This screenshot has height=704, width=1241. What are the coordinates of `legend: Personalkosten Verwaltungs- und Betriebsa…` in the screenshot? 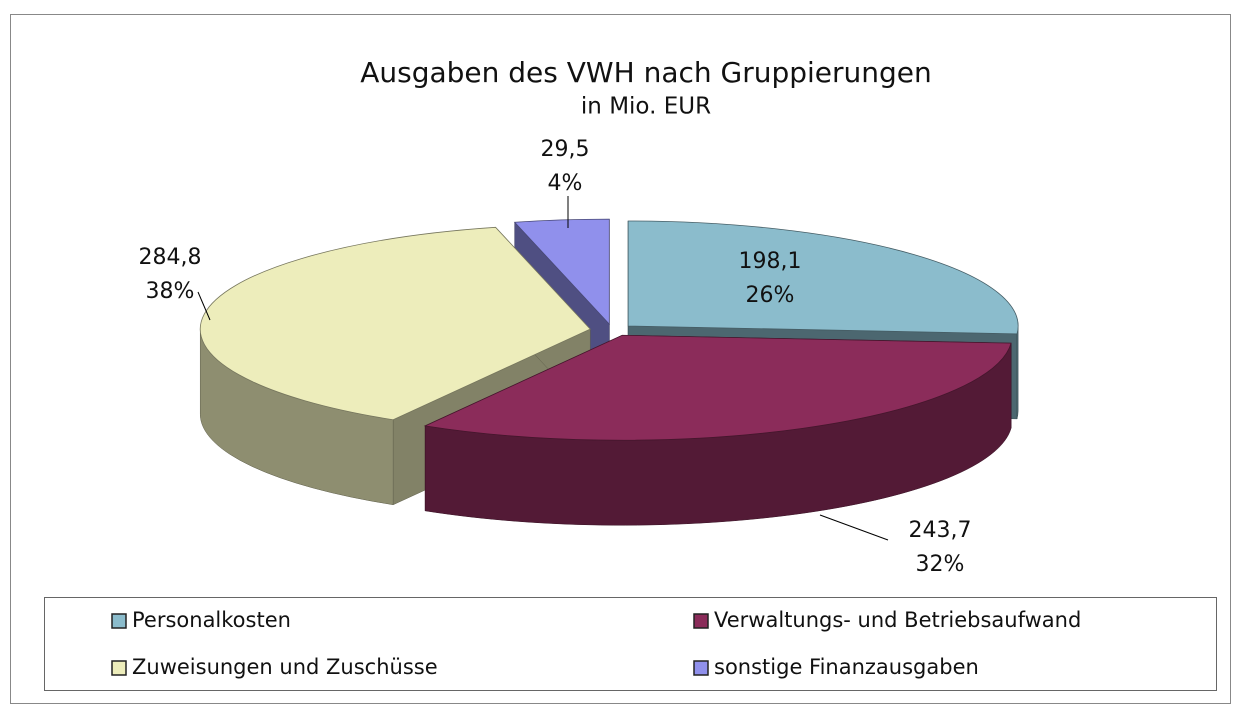 It's located at (596, 643).